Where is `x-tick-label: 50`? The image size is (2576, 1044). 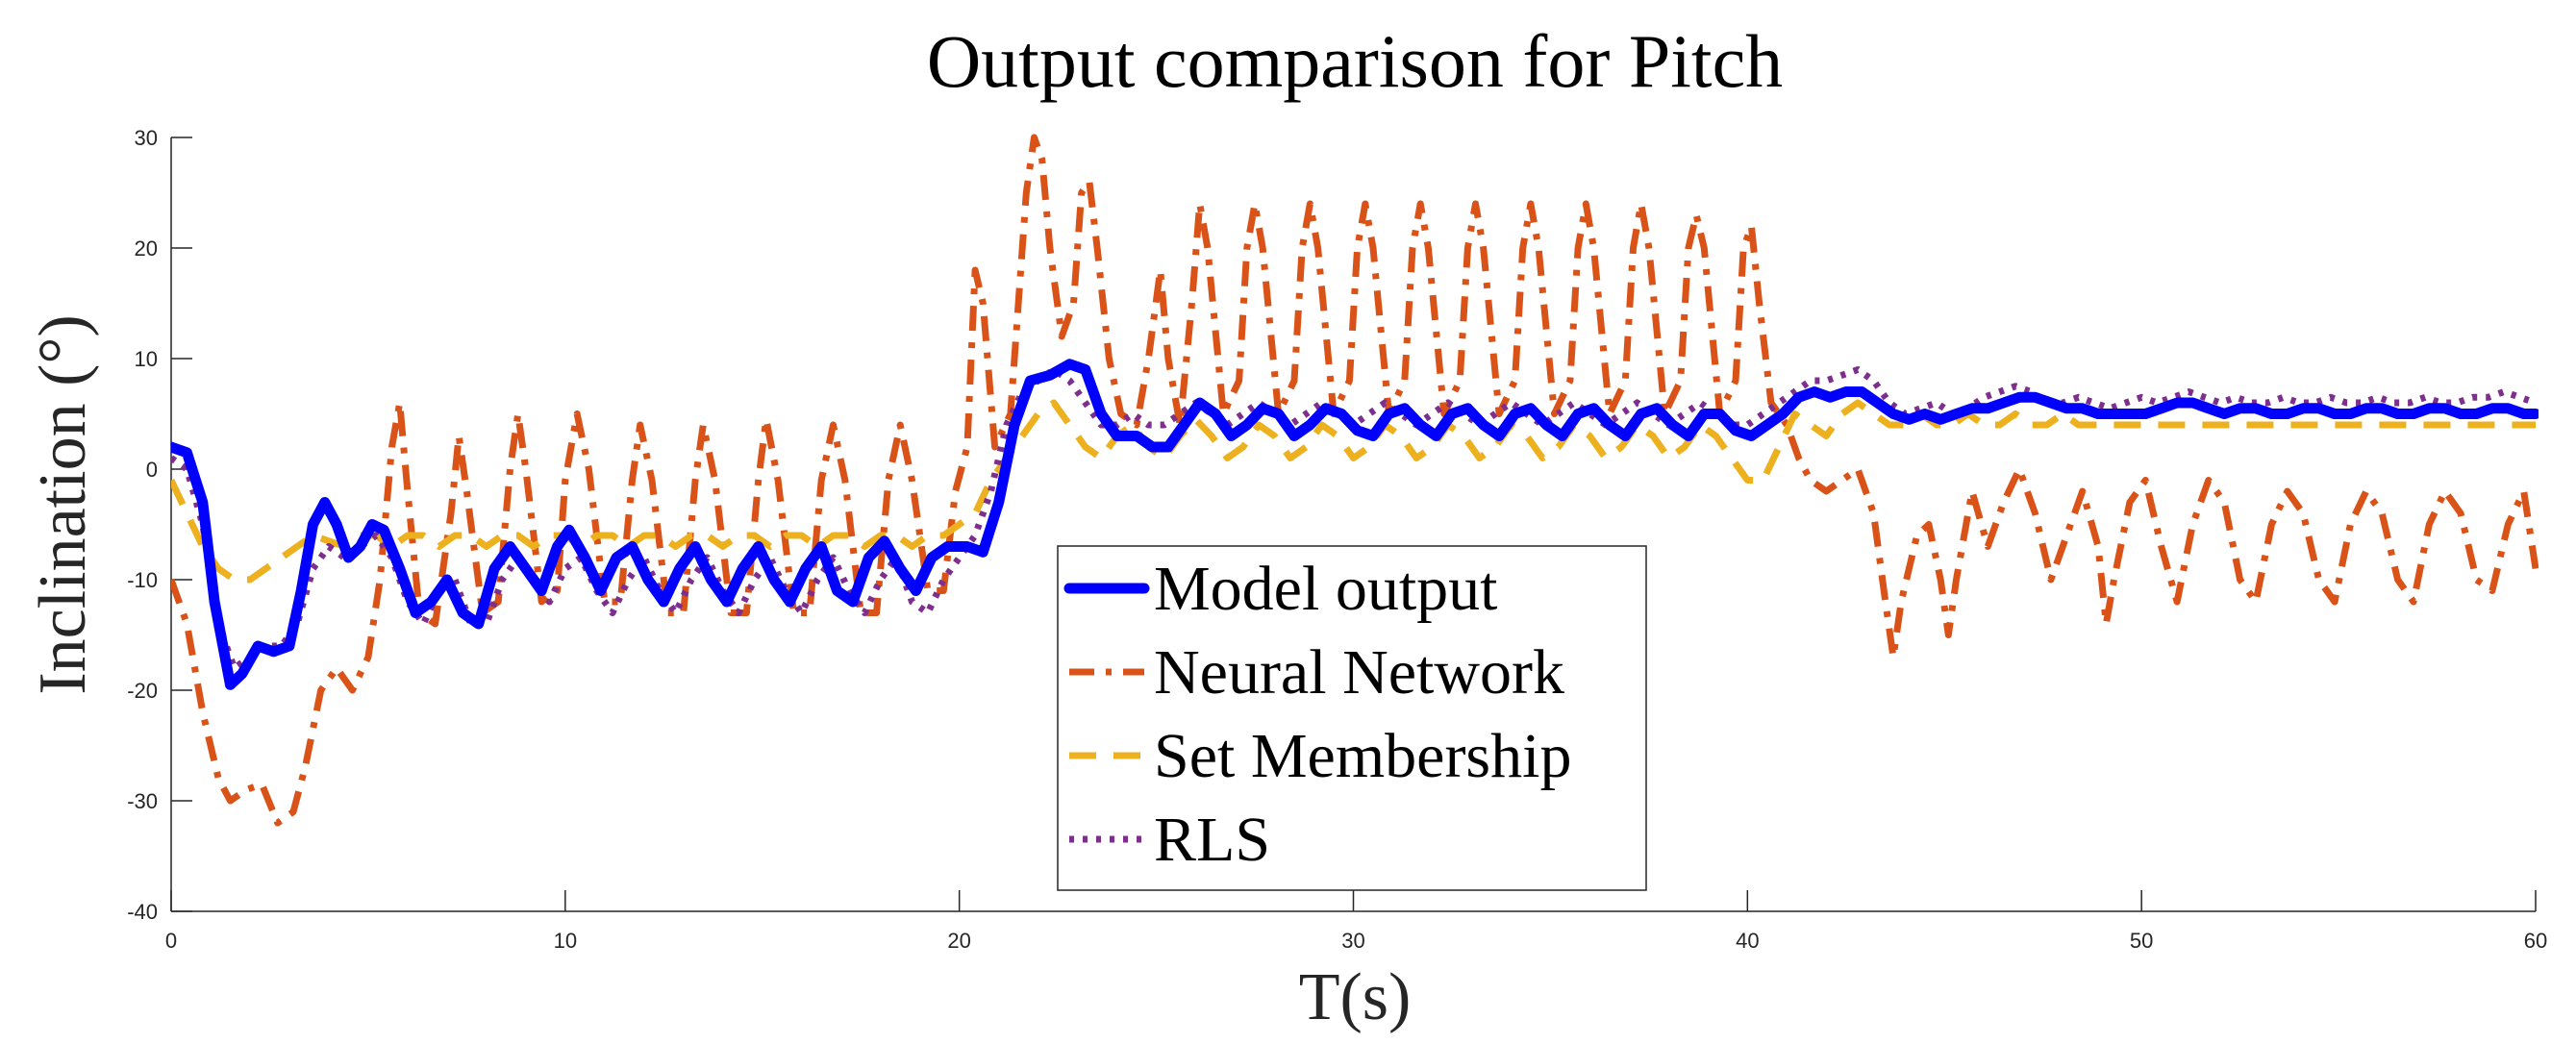 x-tick-label: 50 is located at coordinates (2141, 941).